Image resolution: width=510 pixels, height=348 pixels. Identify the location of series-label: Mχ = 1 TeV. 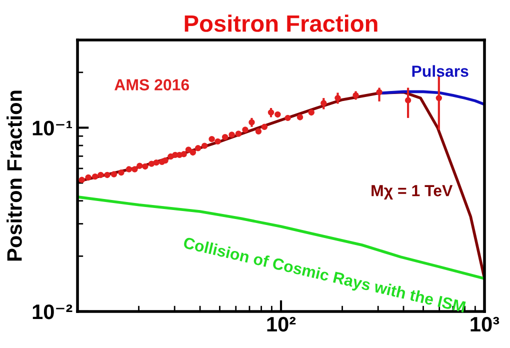
(412, 192).